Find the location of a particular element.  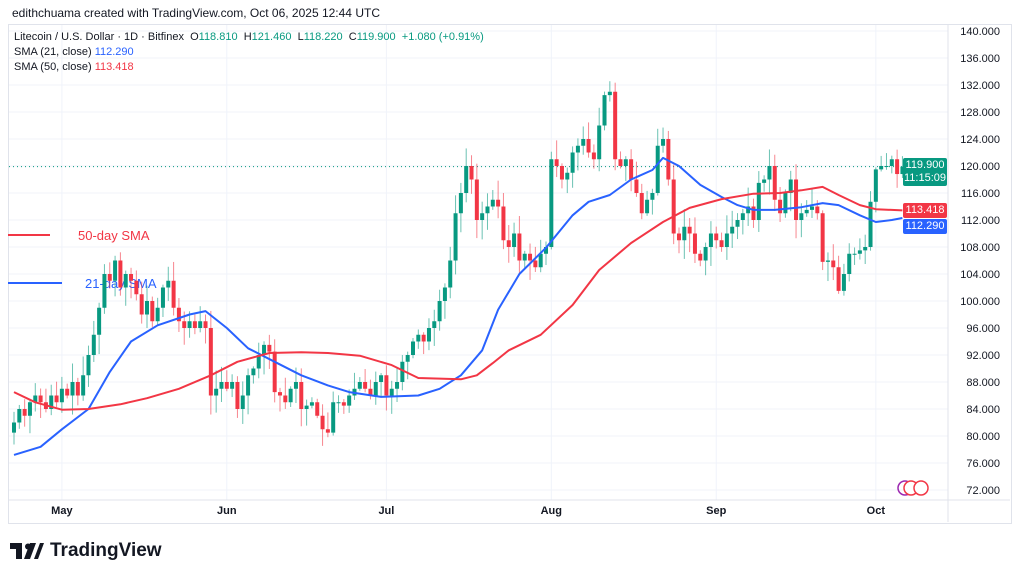

y-tick-label: 112.000 is located at coordinates (980, 221).